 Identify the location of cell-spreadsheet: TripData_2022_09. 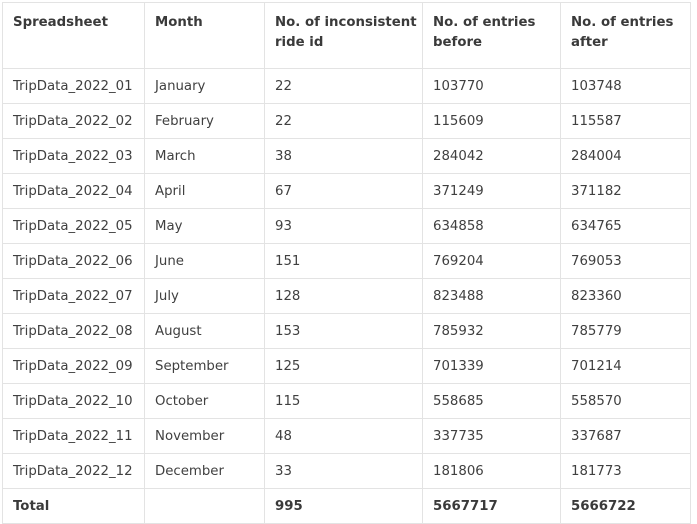
(73, 366).